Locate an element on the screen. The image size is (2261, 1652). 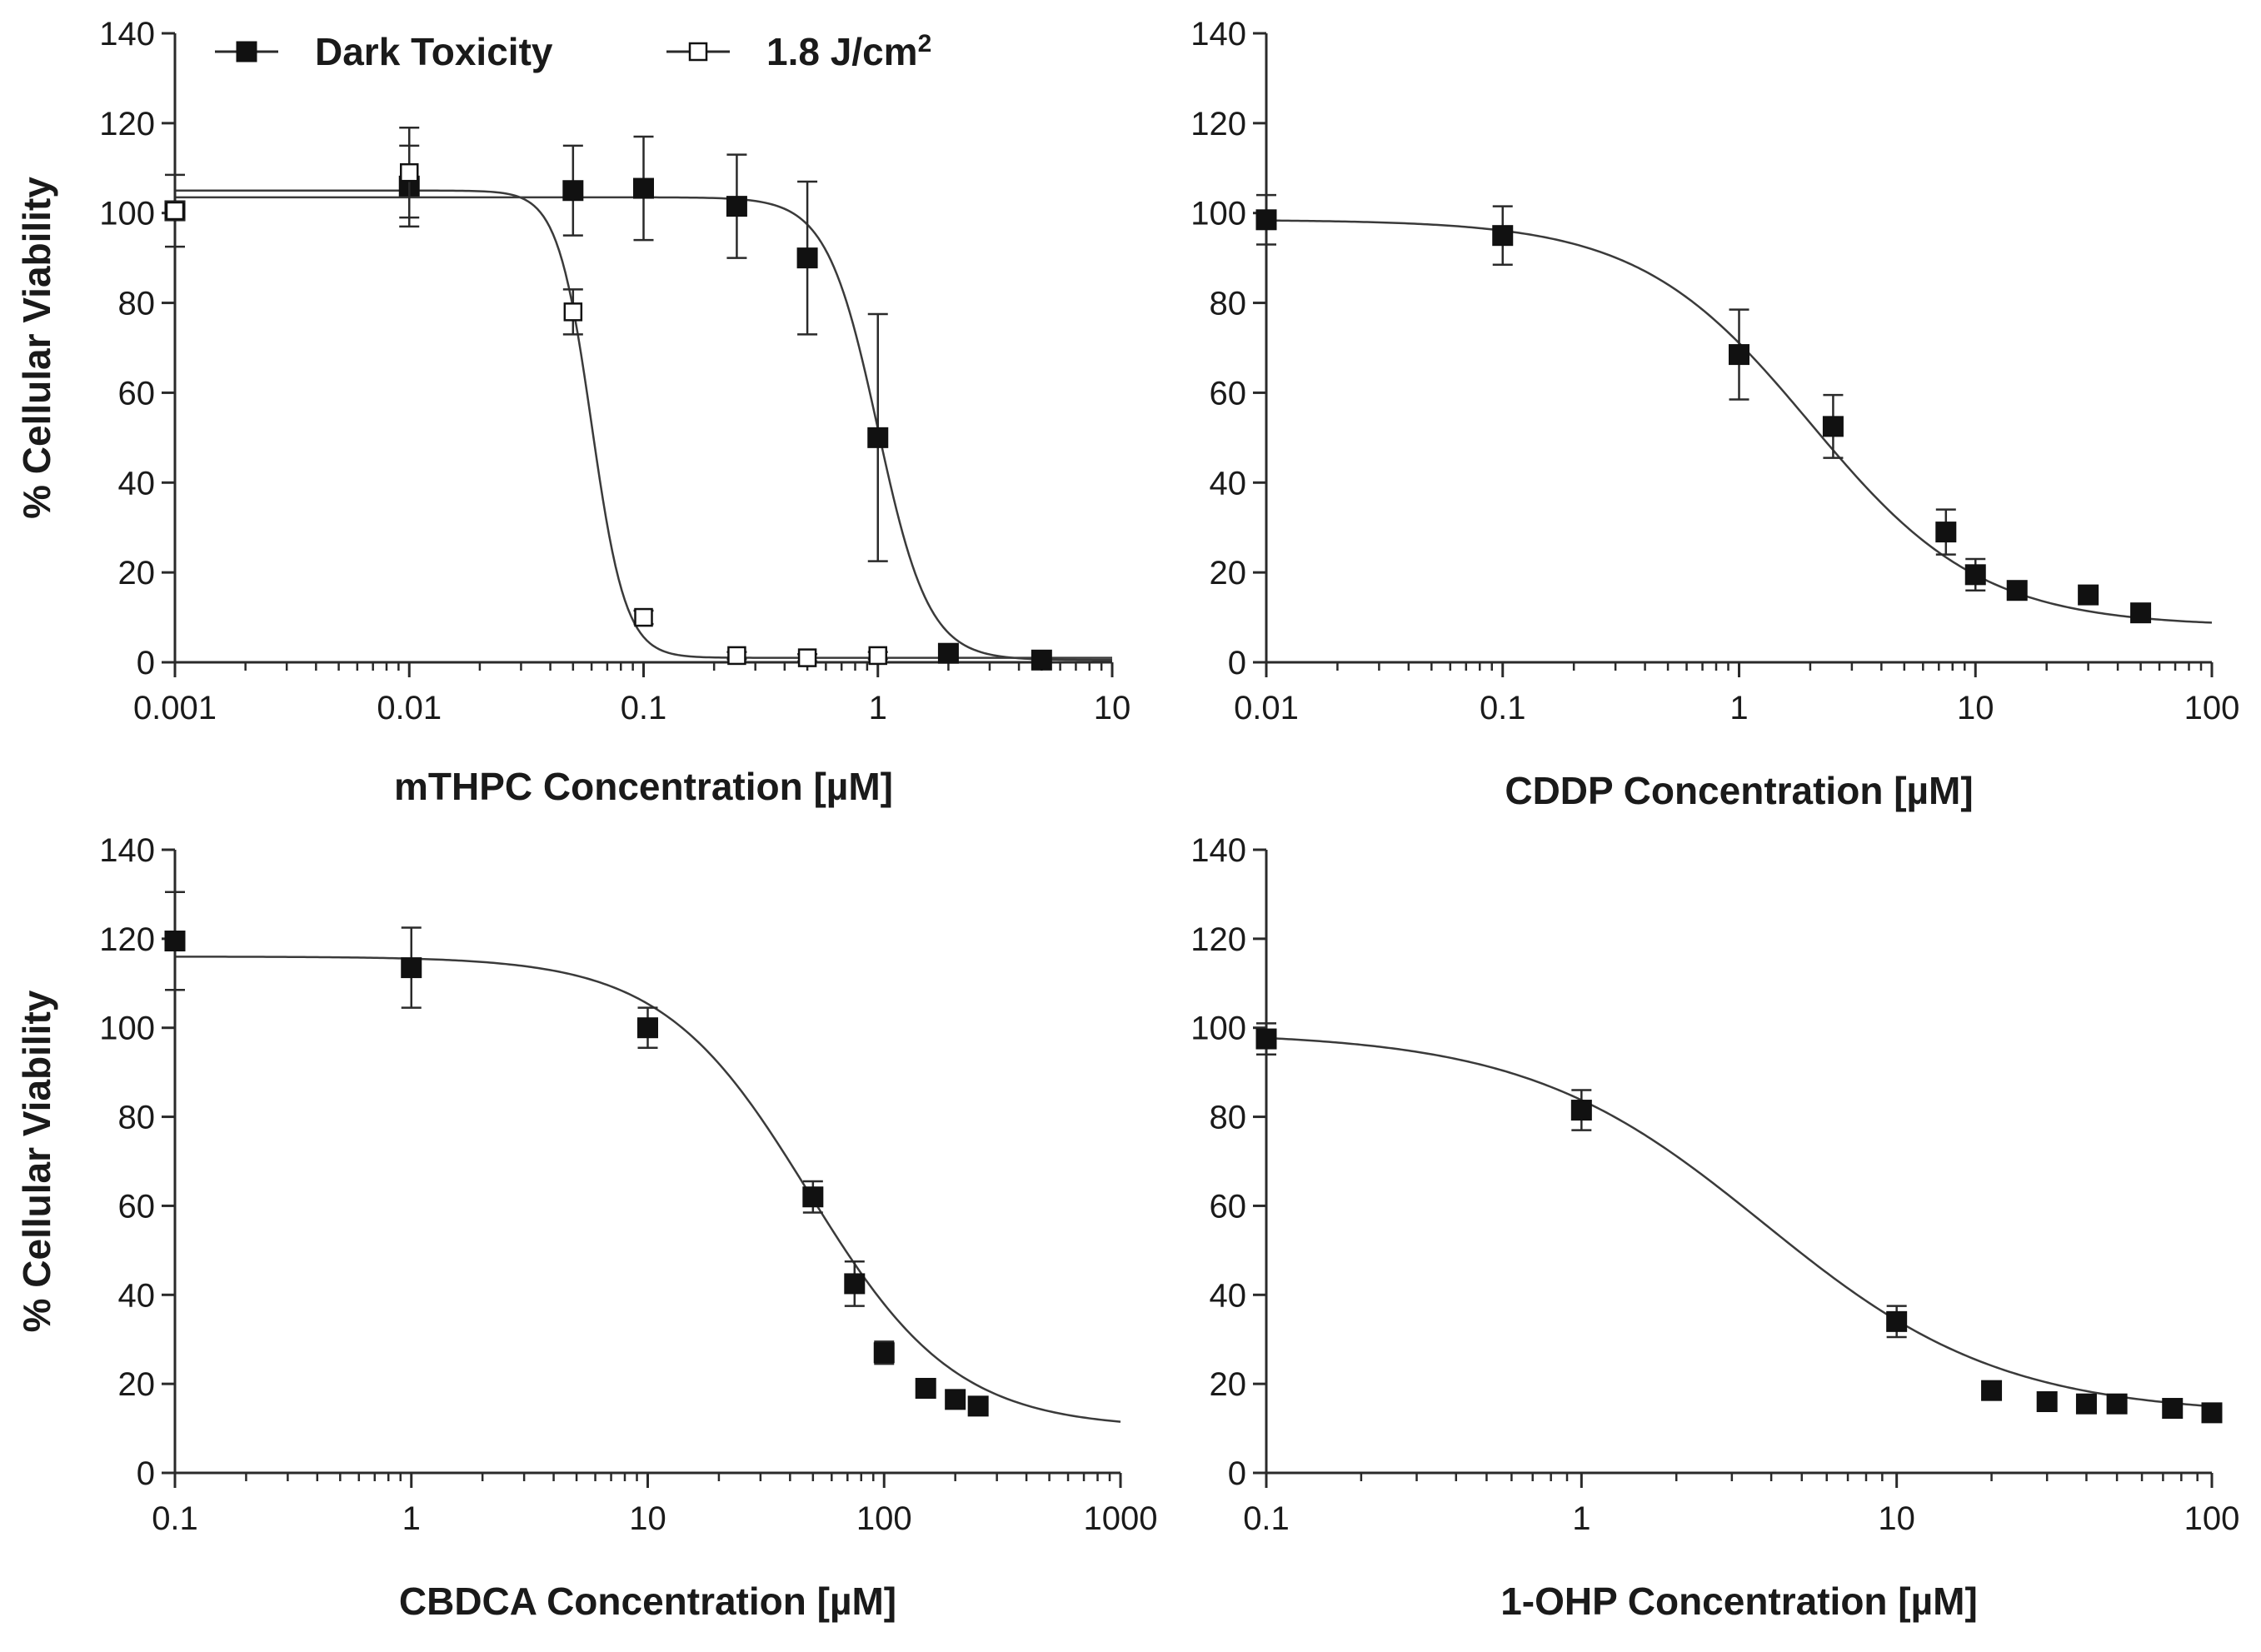
x-axis-label: 1-OHP Concentration [µM] is located at coordinates (1739, 1602).